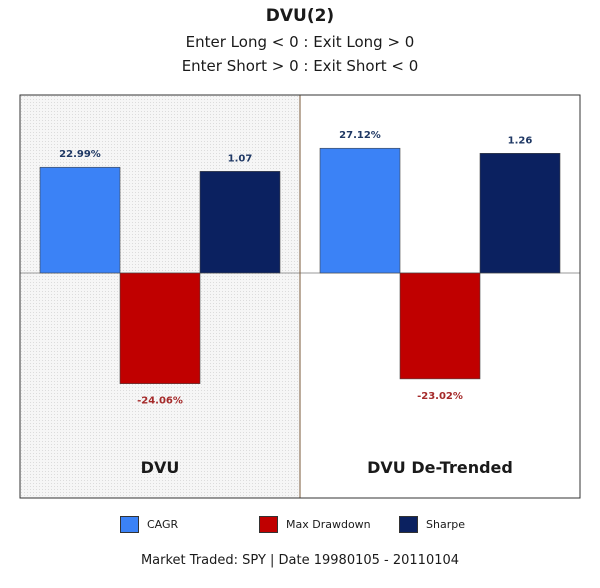  I want to click on data-label-max-drawdown-dvu: -24.06%, so click(160, 401).